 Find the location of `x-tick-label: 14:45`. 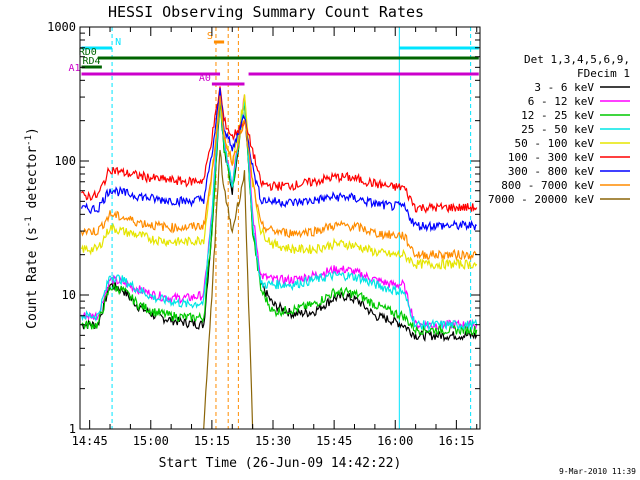

x-tick-label: 14:45 is located at coordinates (90, 441).